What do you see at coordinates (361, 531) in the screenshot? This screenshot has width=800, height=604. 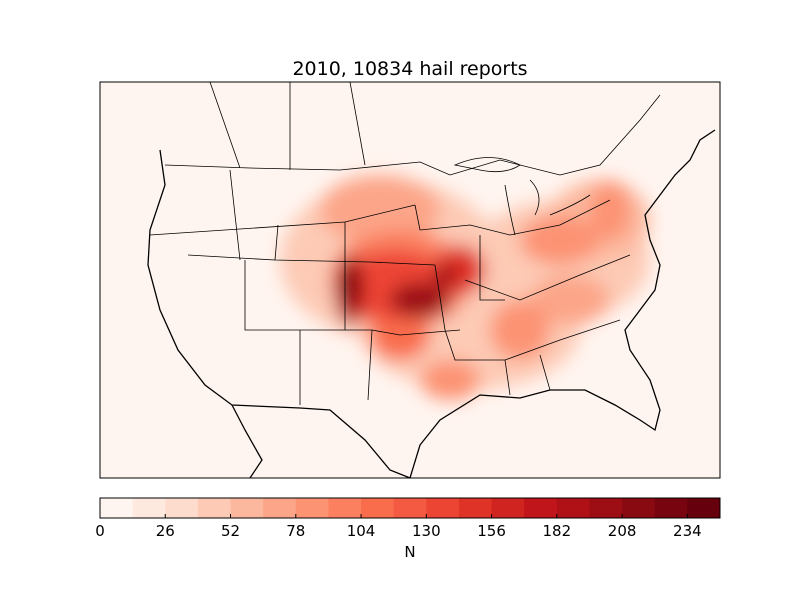 I see `colorbar-tick-label: 104` at bounding box center [361, 531].